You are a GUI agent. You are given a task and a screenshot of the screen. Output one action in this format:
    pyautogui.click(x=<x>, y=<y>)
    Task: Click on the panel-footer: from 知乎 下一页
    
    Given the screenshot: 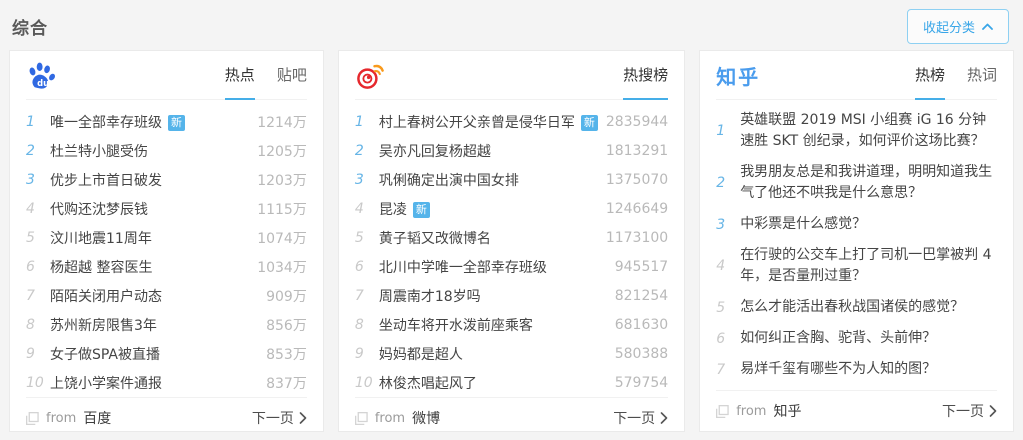 What is the action you would take?
    pyautogui.click(x=857, y=410)
    